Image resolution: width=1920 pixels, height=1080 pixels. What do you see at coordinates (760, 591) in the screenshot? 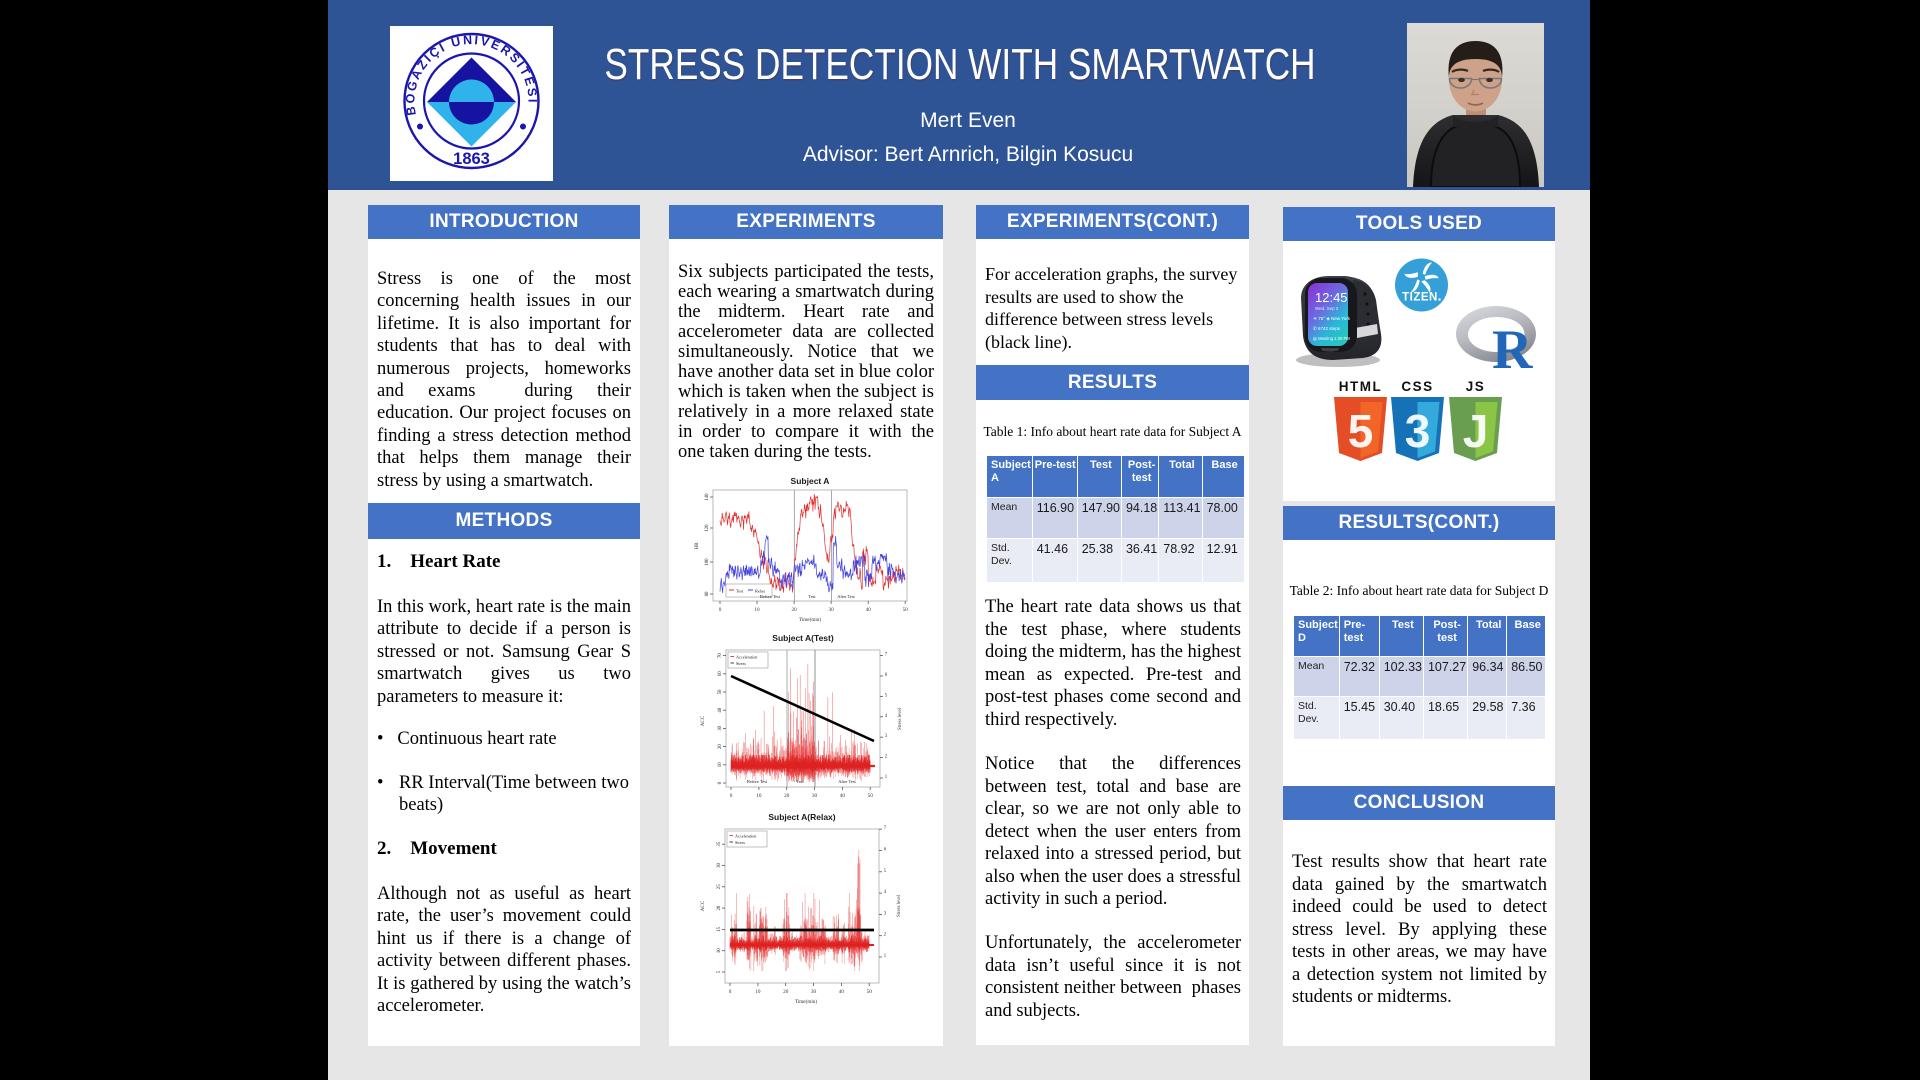
I see `svg-text: Relax` at bounding box center [760, 591].